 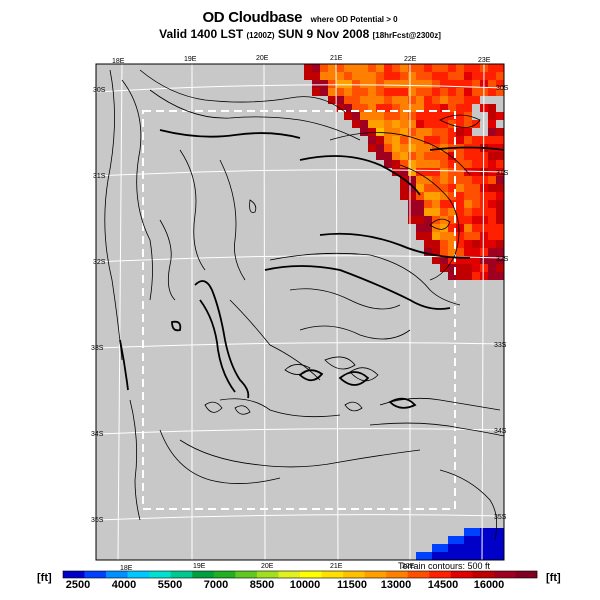 What do you see at coordinates (267, 566) in the screenshot?
I see `lon-label: 20E` at bounding box center [267, 566].